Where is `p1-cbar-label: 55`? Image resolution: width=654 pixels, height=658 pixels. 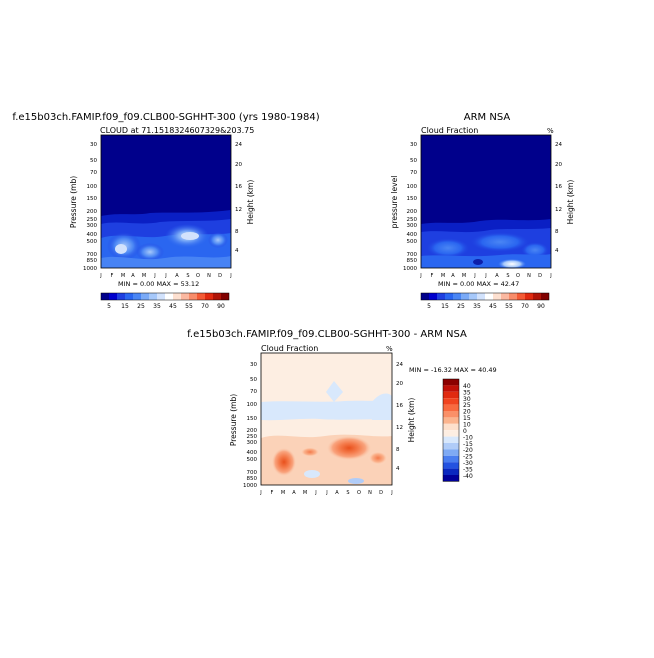 p1-cbar-label: 55 is located at coordinates (189, 306).